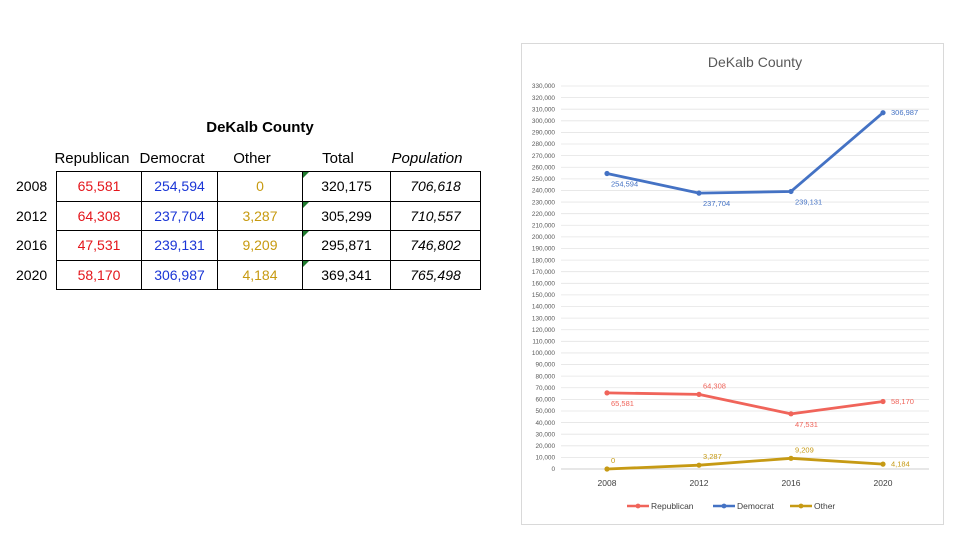 Image resolution: width=980 pixels, height=549 pixels. I want to click on y-tick-label: 40,000, so click(545, 423).